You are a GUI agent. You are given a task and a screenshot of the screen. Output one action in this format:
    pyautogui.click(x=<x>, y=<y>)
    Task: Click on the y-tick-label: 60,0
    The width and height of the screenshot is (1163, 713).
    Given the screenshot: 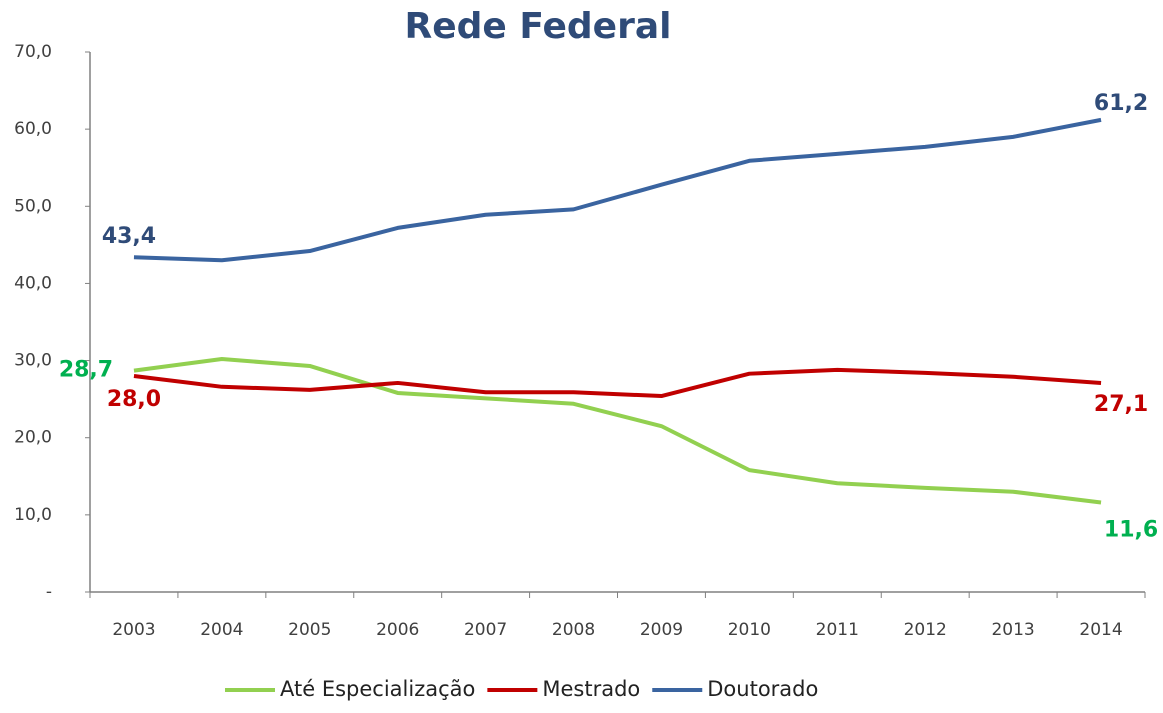 What is the action you would take?
    pyautogui.click(x=33, y=129)
    